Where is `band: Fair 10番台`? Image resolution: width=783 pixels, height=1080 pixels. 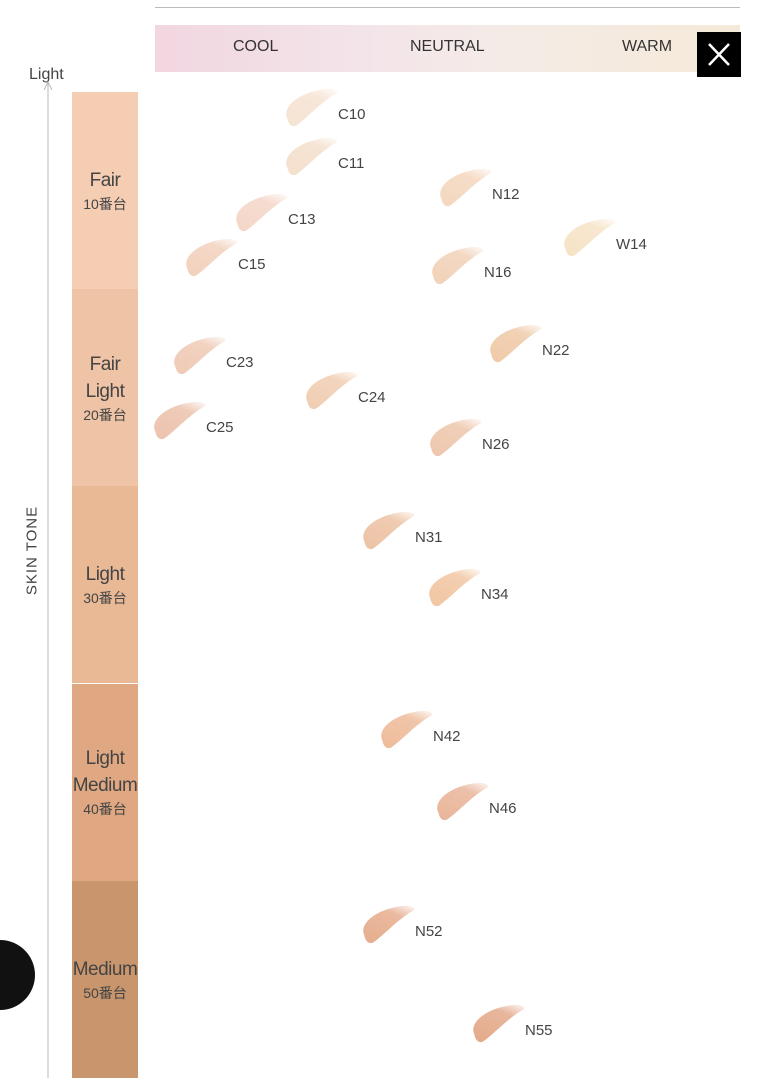 band: Fair 10番台 is located at coordinates (105, 190).